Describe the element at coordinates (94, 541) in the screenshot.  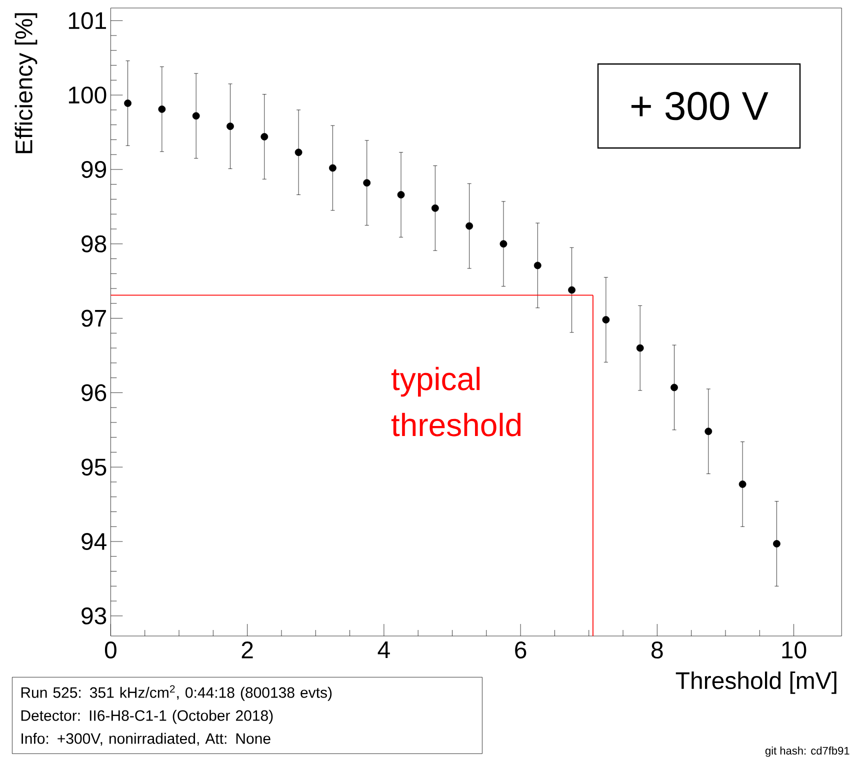
I see `y-tick-label: 94` at that location.